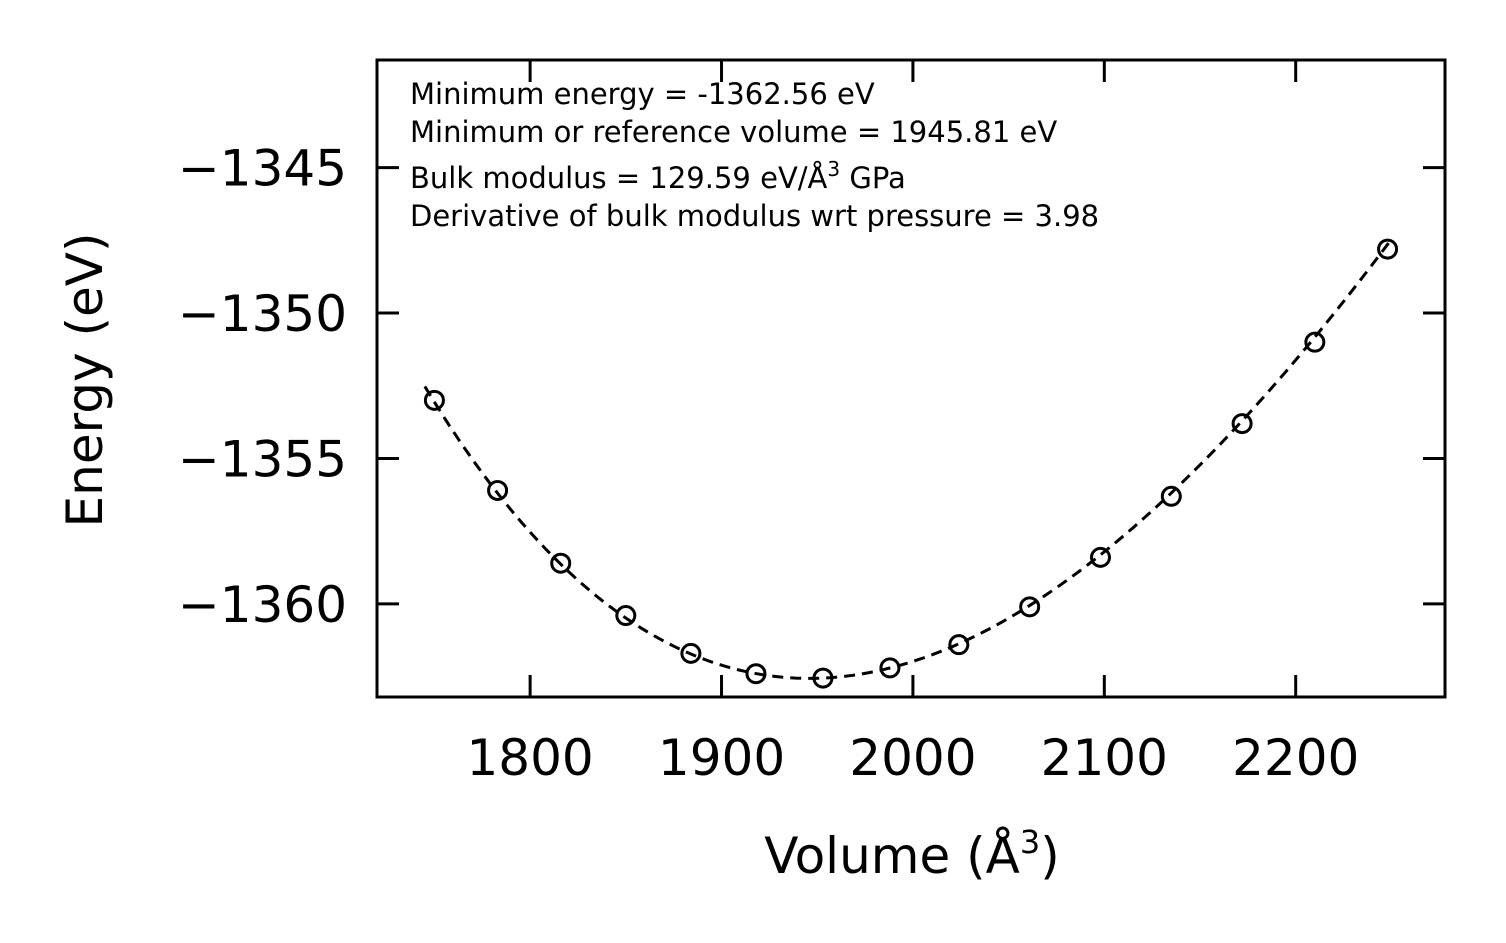 The width and height of the screenshot is (1506, 943). Describe the element at coordinates (912, 758) in the screenshot. I see `x-tick-label: 2000` at that location.